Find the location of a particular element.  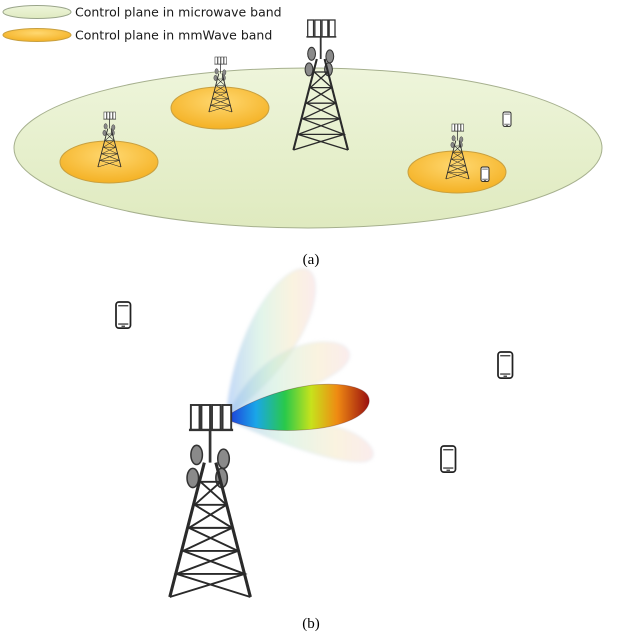

cell-tower-icon is located at coordinates (210, 501).